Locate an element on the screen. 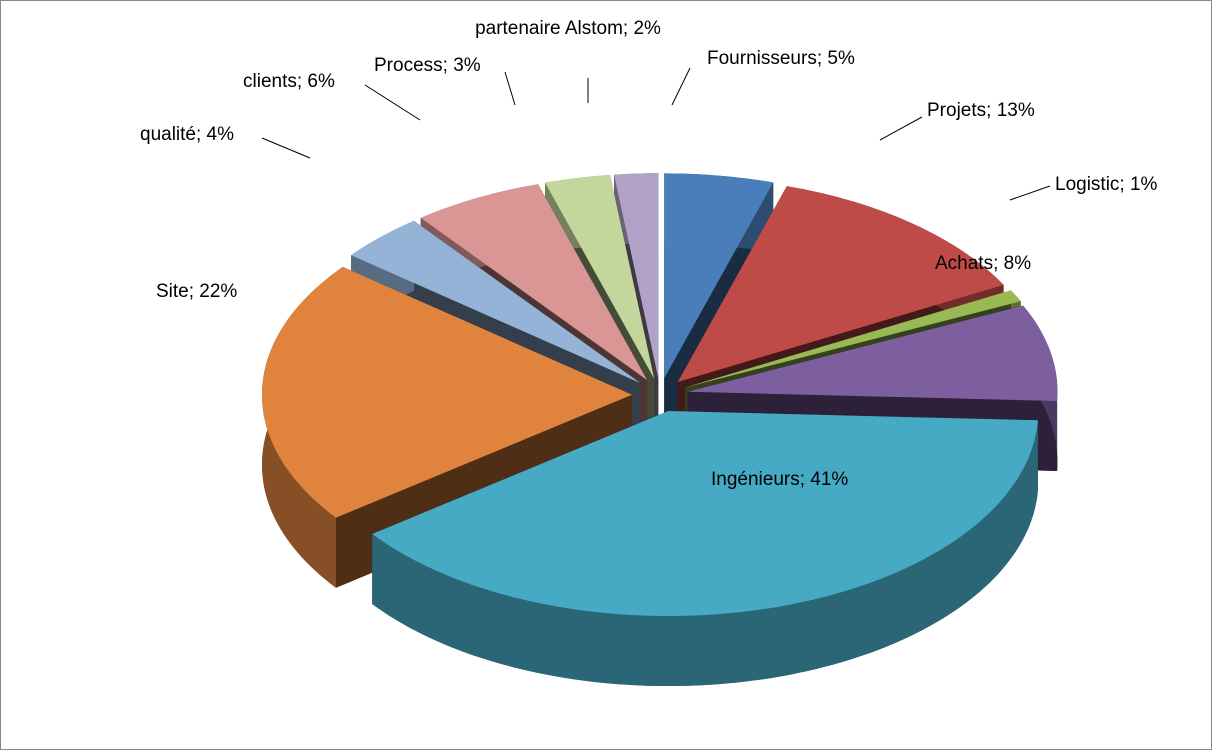 This screenshot has width=1213, height=751. data-label: clients; 6% is located at coordinates (289, 81).